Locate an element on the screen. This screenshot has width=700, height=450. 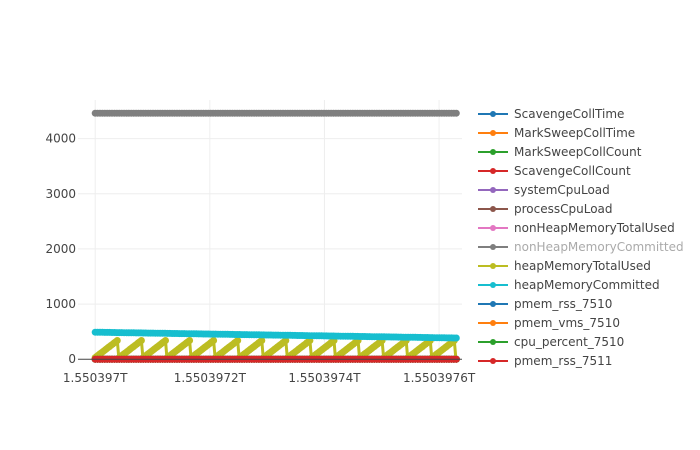
x-tick-label: 1.5503972T is located at coordinates (210, 378).